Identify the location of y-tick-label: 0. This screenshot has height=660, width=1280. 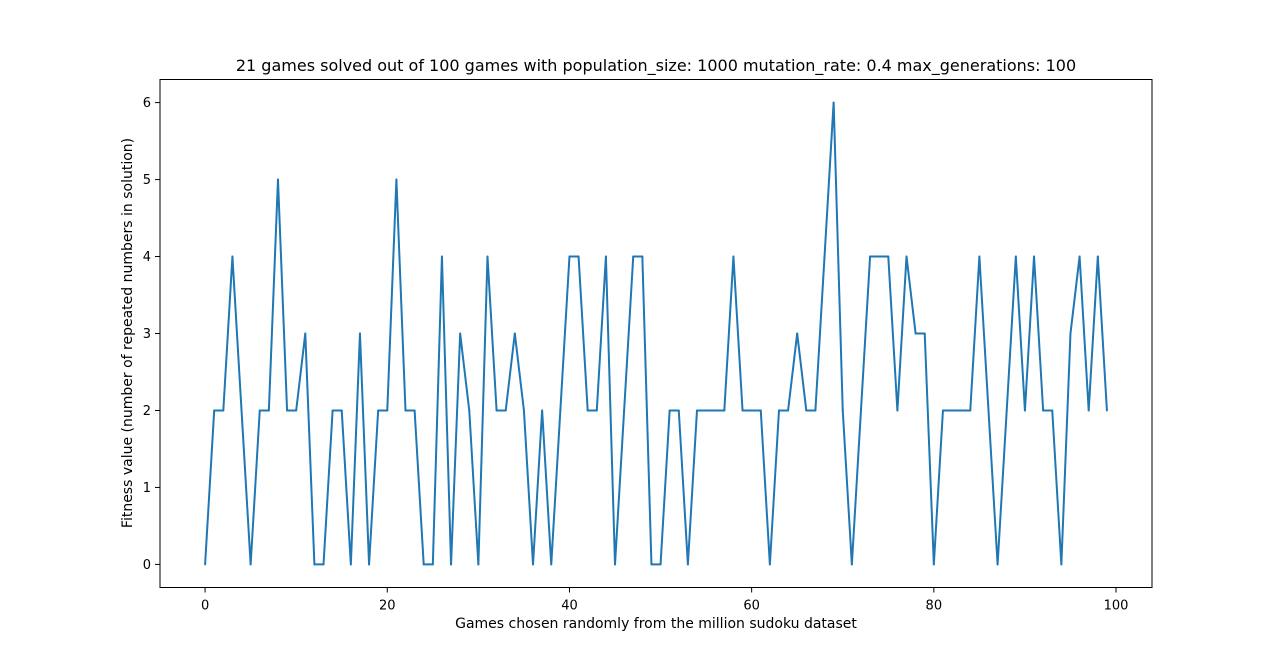
(147, 565).